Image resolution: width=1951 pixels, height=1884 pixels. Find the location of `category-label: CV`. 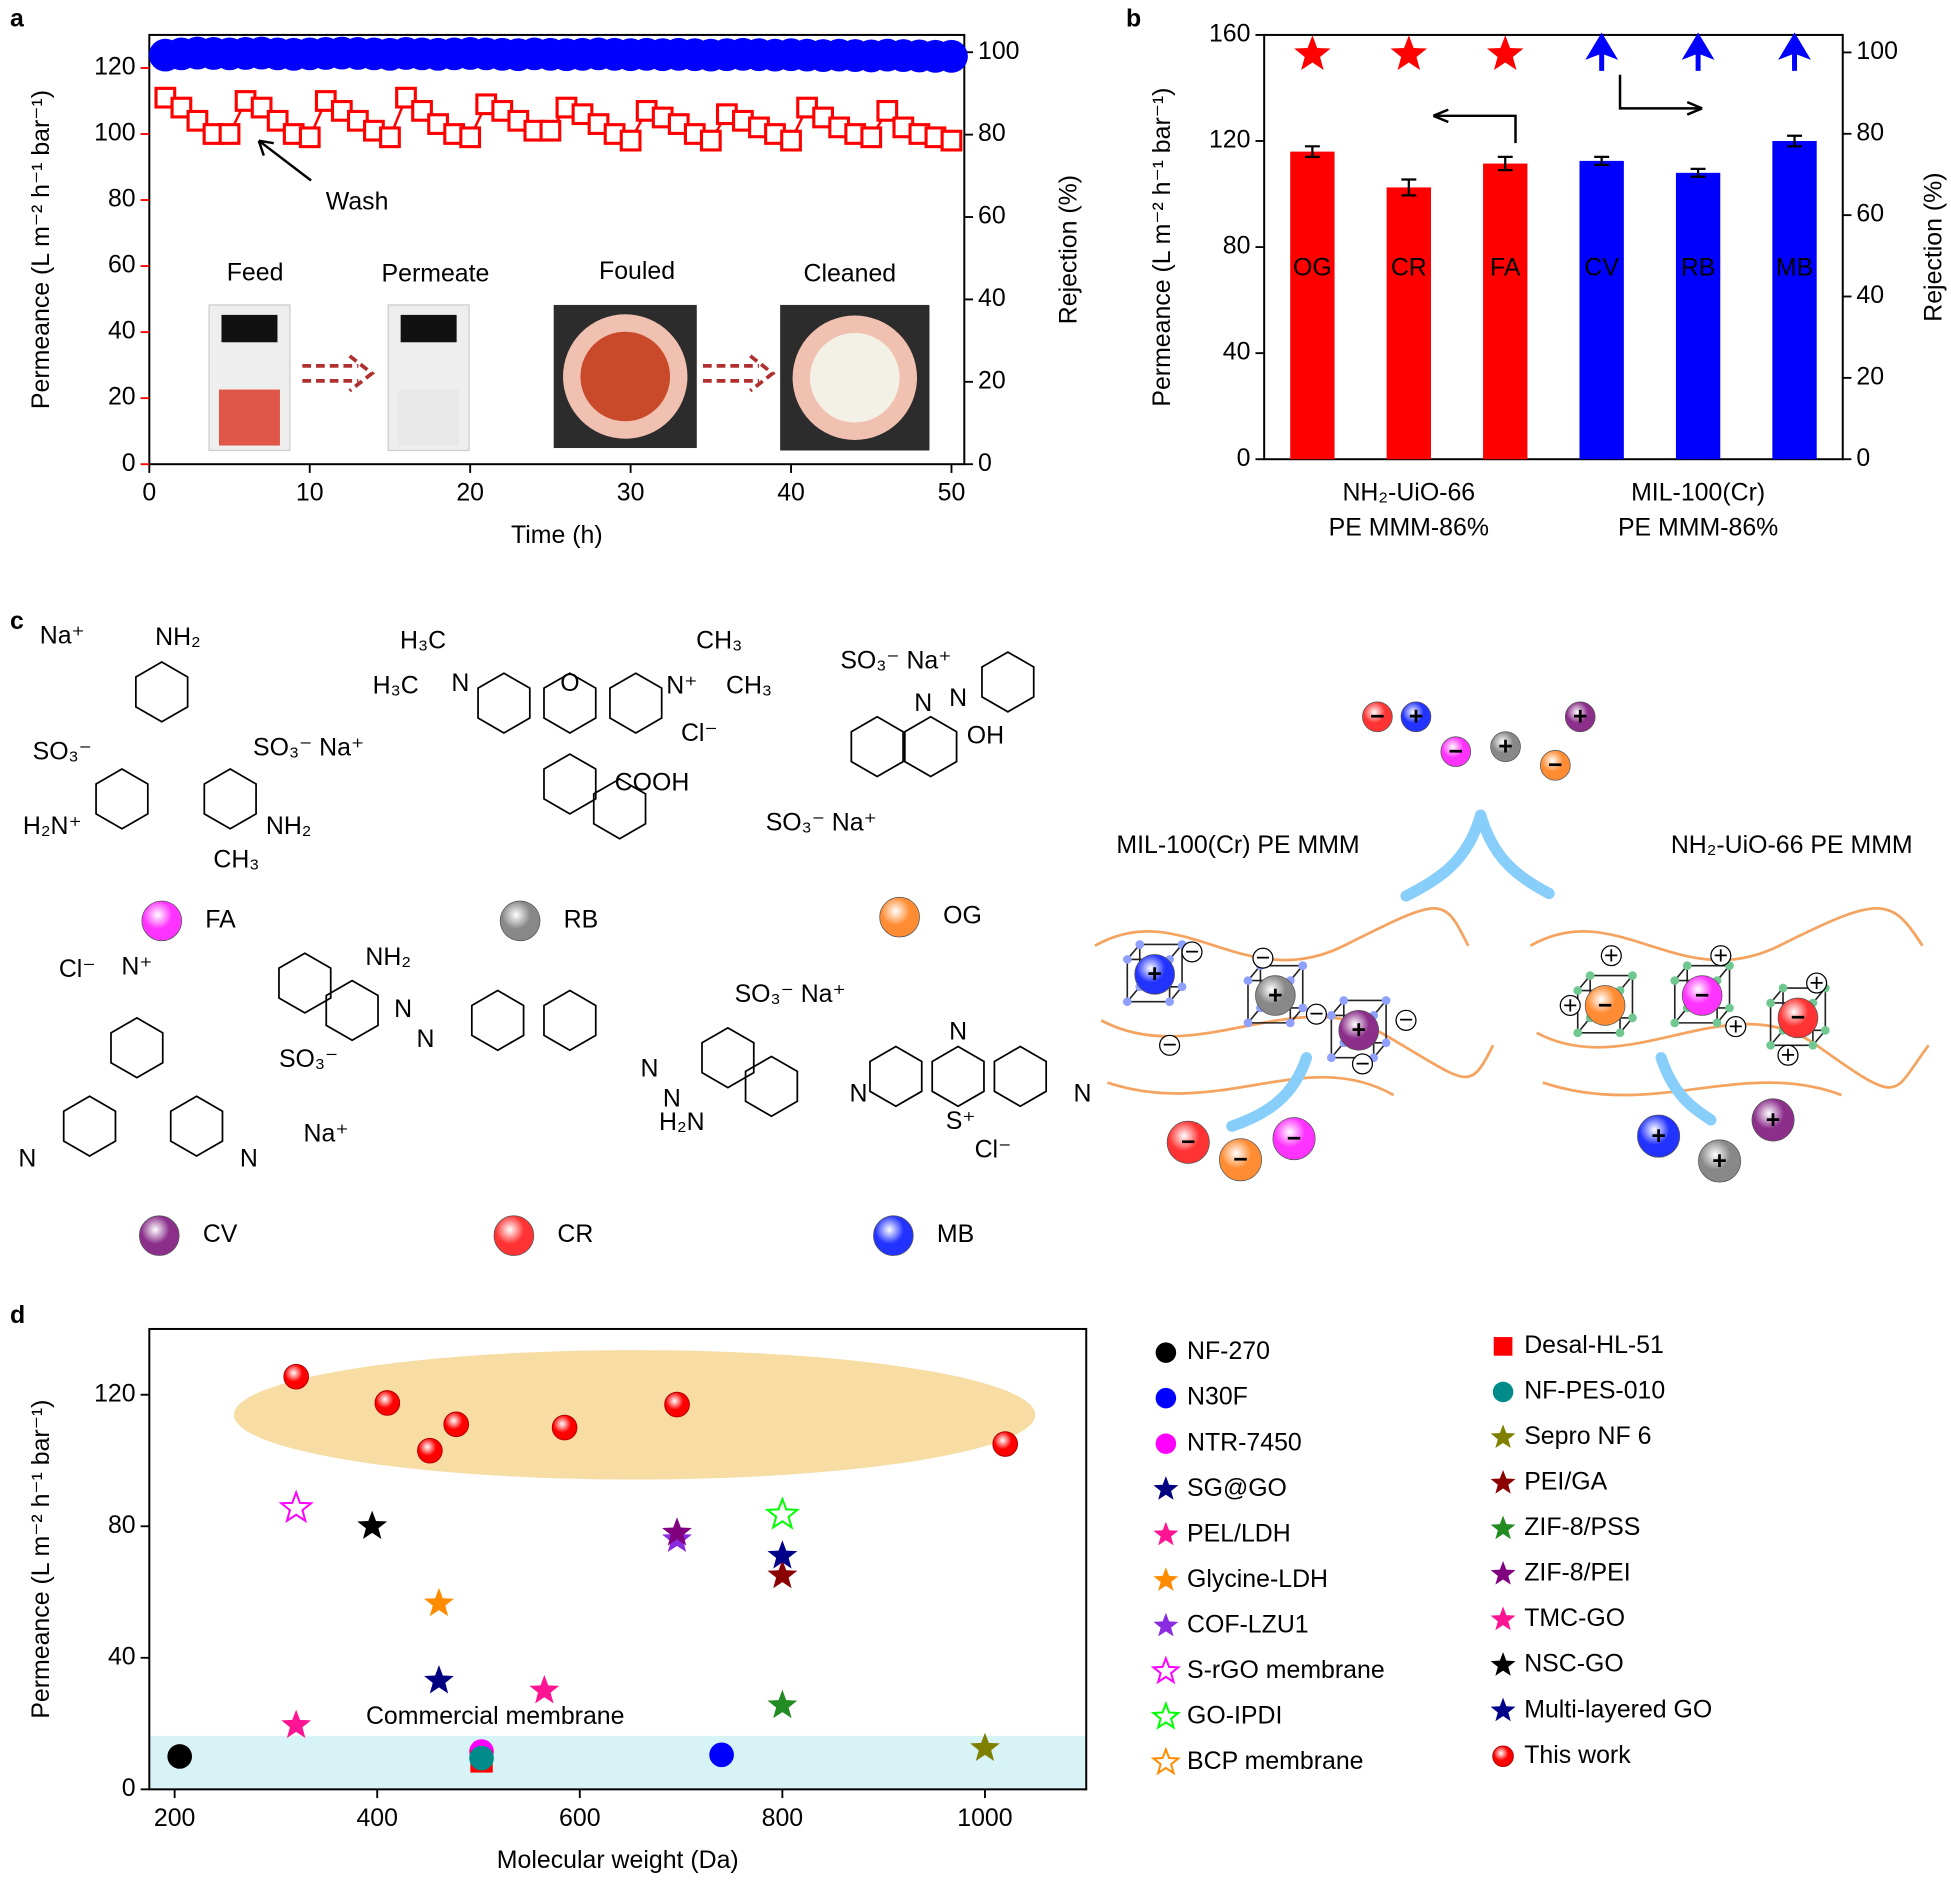

category-label: CV is located at coordinates (1601, 267).